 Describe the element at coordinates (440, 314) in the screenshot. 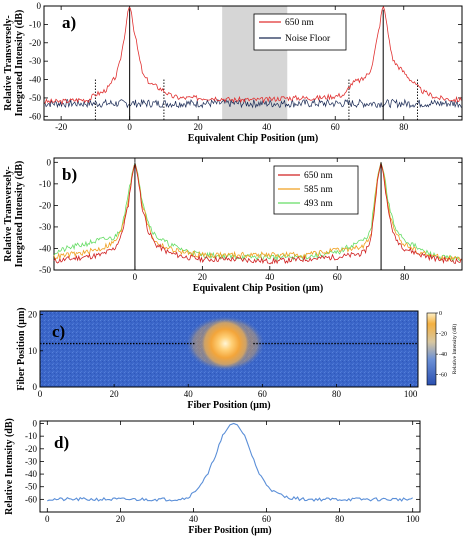

I see `colorbar-tick-label: 0` at that location.